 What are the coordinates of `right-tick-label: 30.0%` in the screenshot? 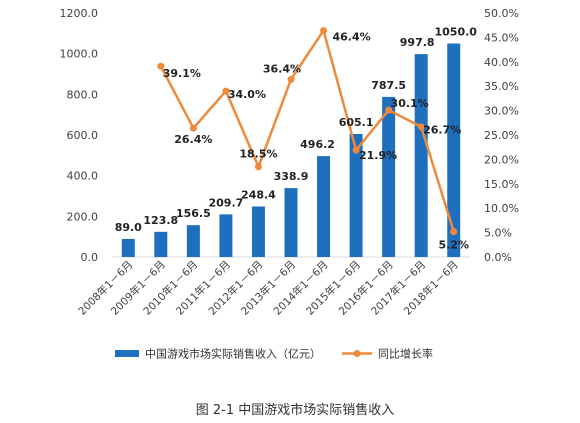 It's located at (501, 111).